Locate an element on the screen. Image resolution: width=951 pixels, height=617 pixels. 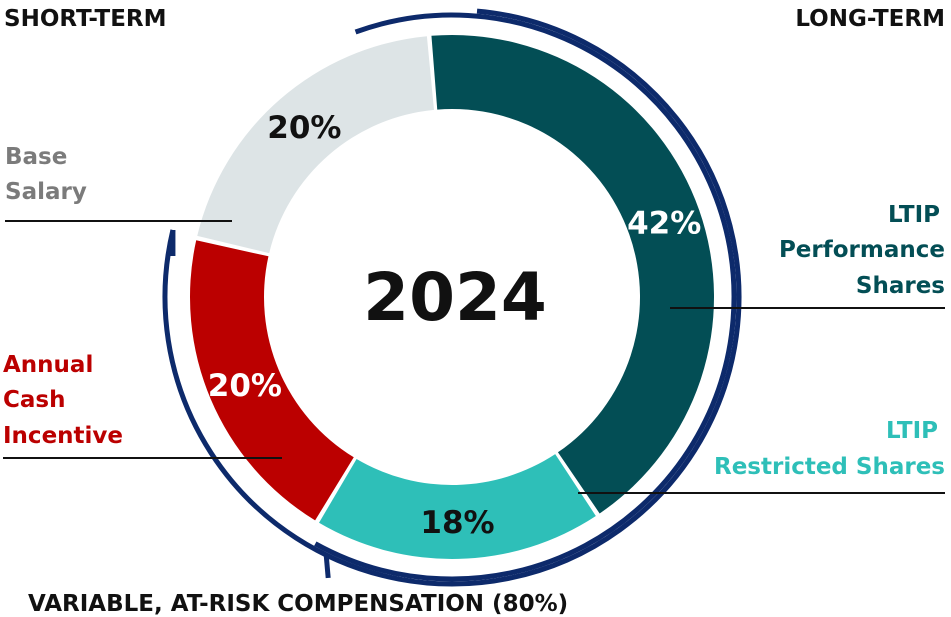
label-base-salary-line2: Salary is located at coordinates (46, 192).